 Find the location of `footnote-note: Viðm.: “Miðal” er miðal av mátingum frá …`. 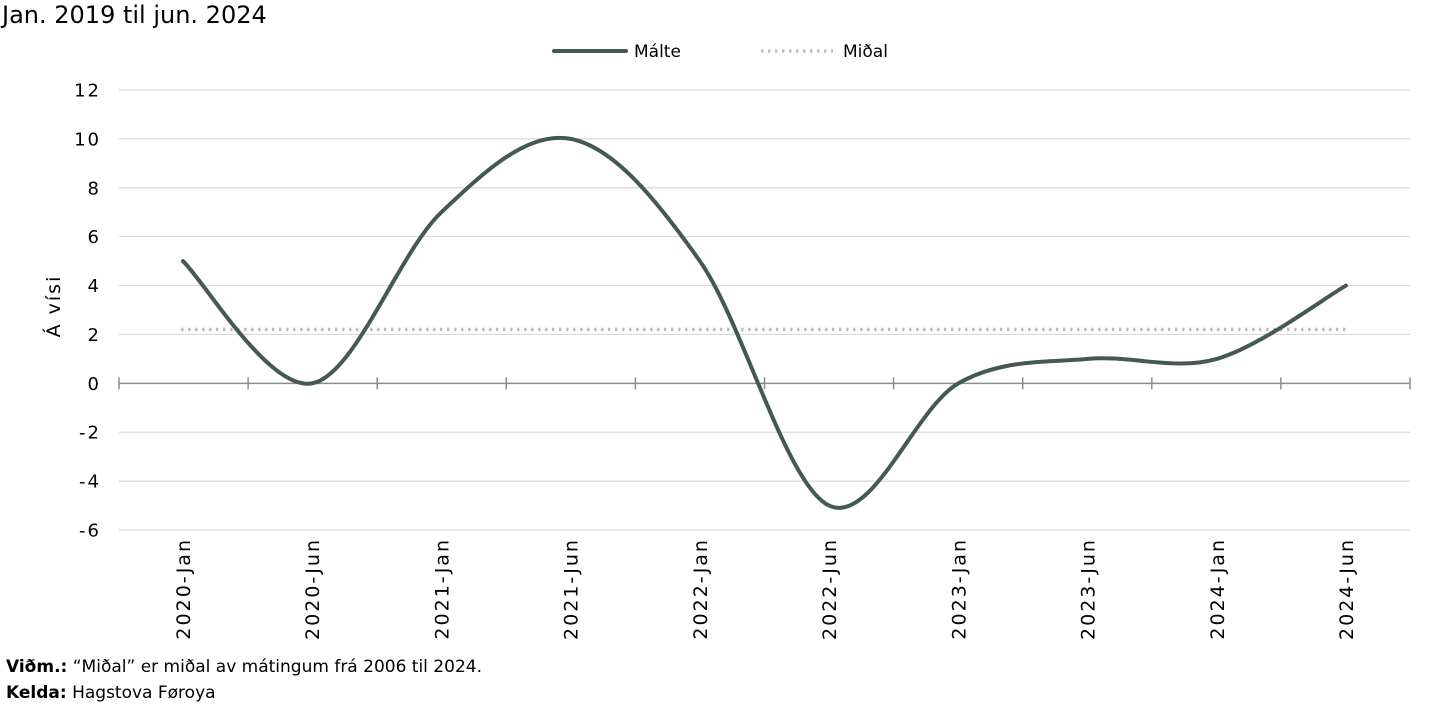

footnote-note: Viðm.: “Miðal” er miðal av mátingum frá … is located at coordinates (244, 667).